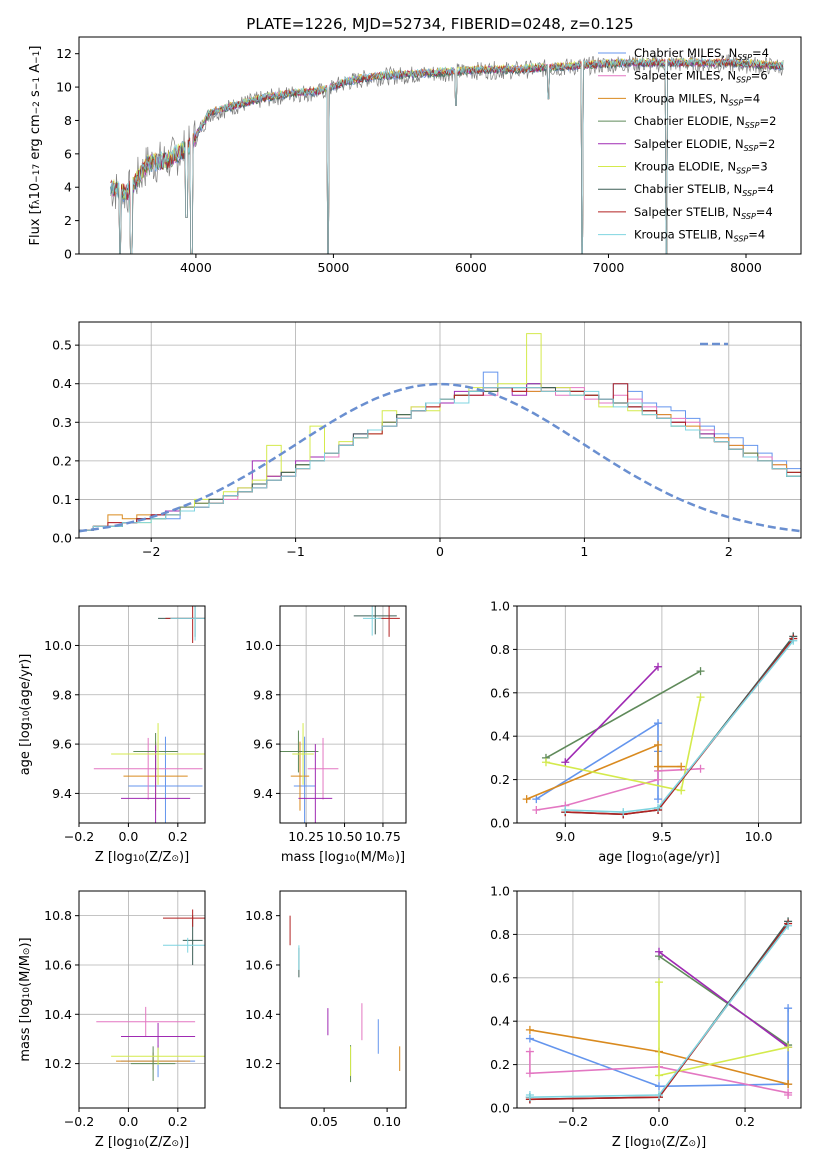 The width and height of the screenshot is (819, 1170). What do you see at coordinates (447, 153) in the screenshot?
I see `spectrum-plot-area` at bounding box center [447, 153].